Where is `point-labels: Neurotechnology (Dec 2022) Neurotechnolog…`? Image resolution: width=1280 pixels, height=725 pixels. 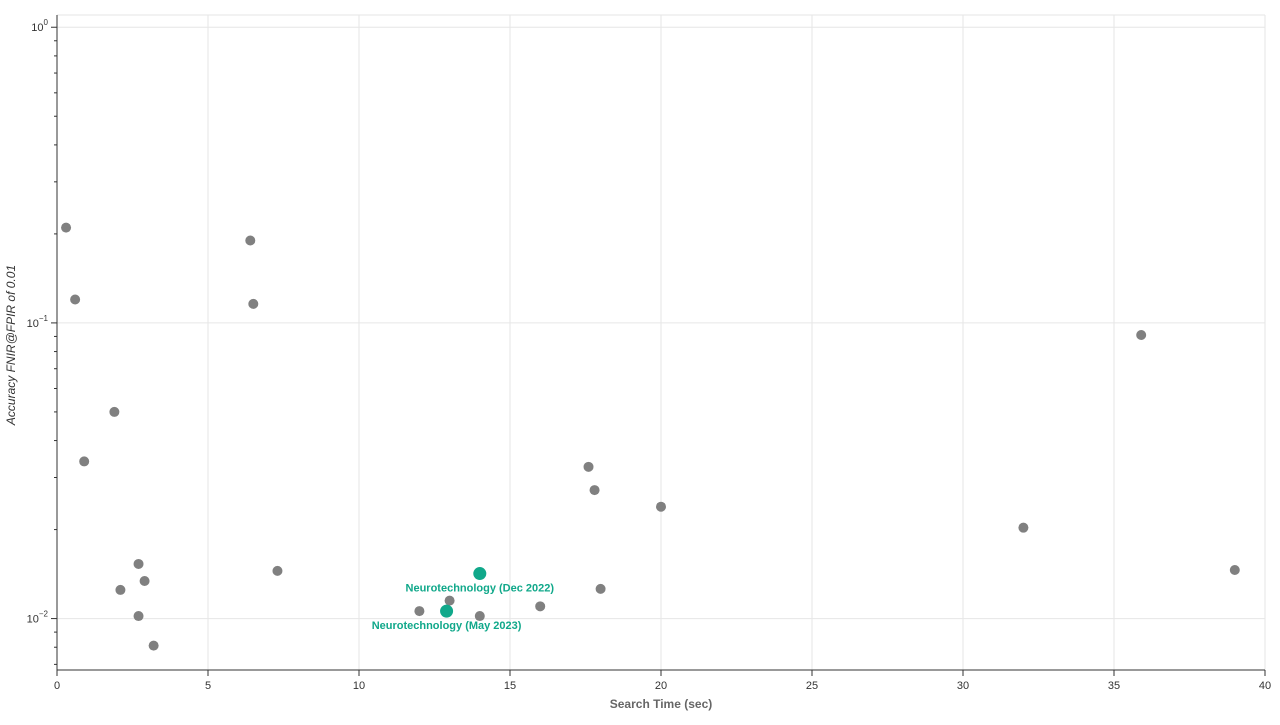 point-labels: Neurotechnology (Dec 2022) Neurotechnolog… is located at coordinates (463, 608).